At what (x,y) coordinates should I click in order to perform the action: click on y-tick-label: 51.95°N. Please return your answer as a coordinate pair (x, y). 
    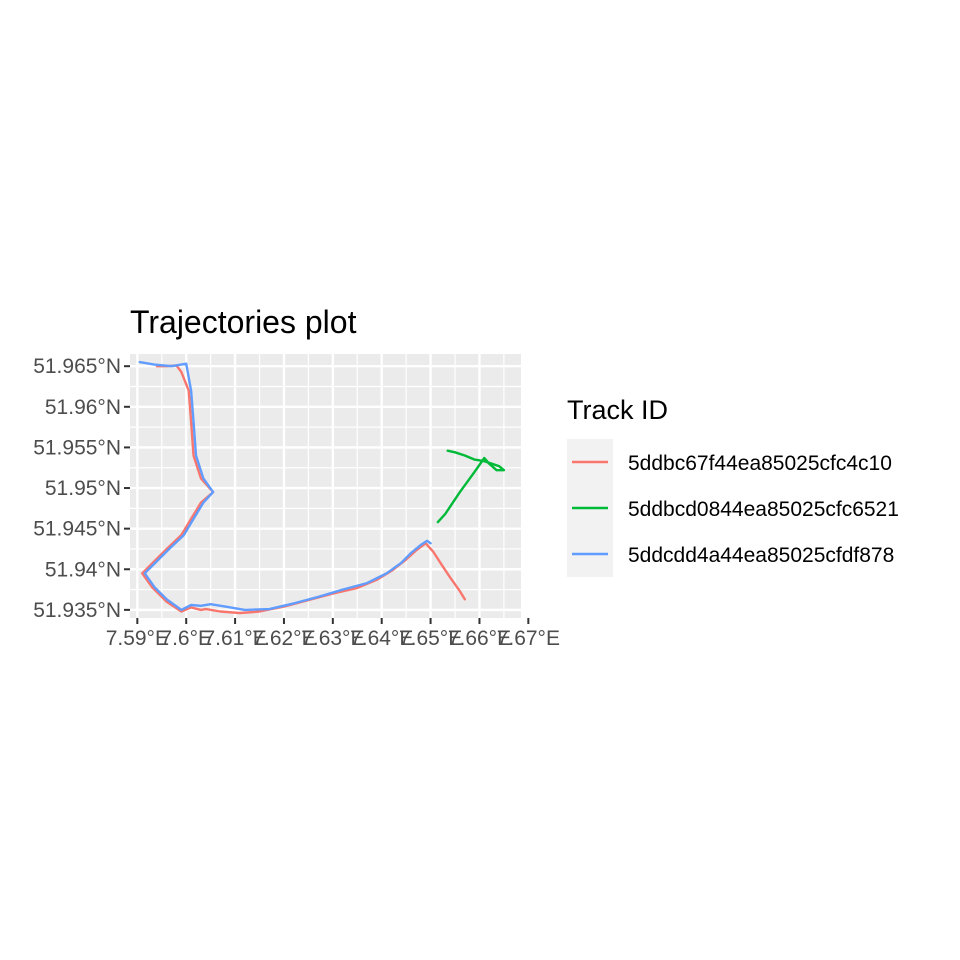
    Looking at the image, I should click on (83, 488).